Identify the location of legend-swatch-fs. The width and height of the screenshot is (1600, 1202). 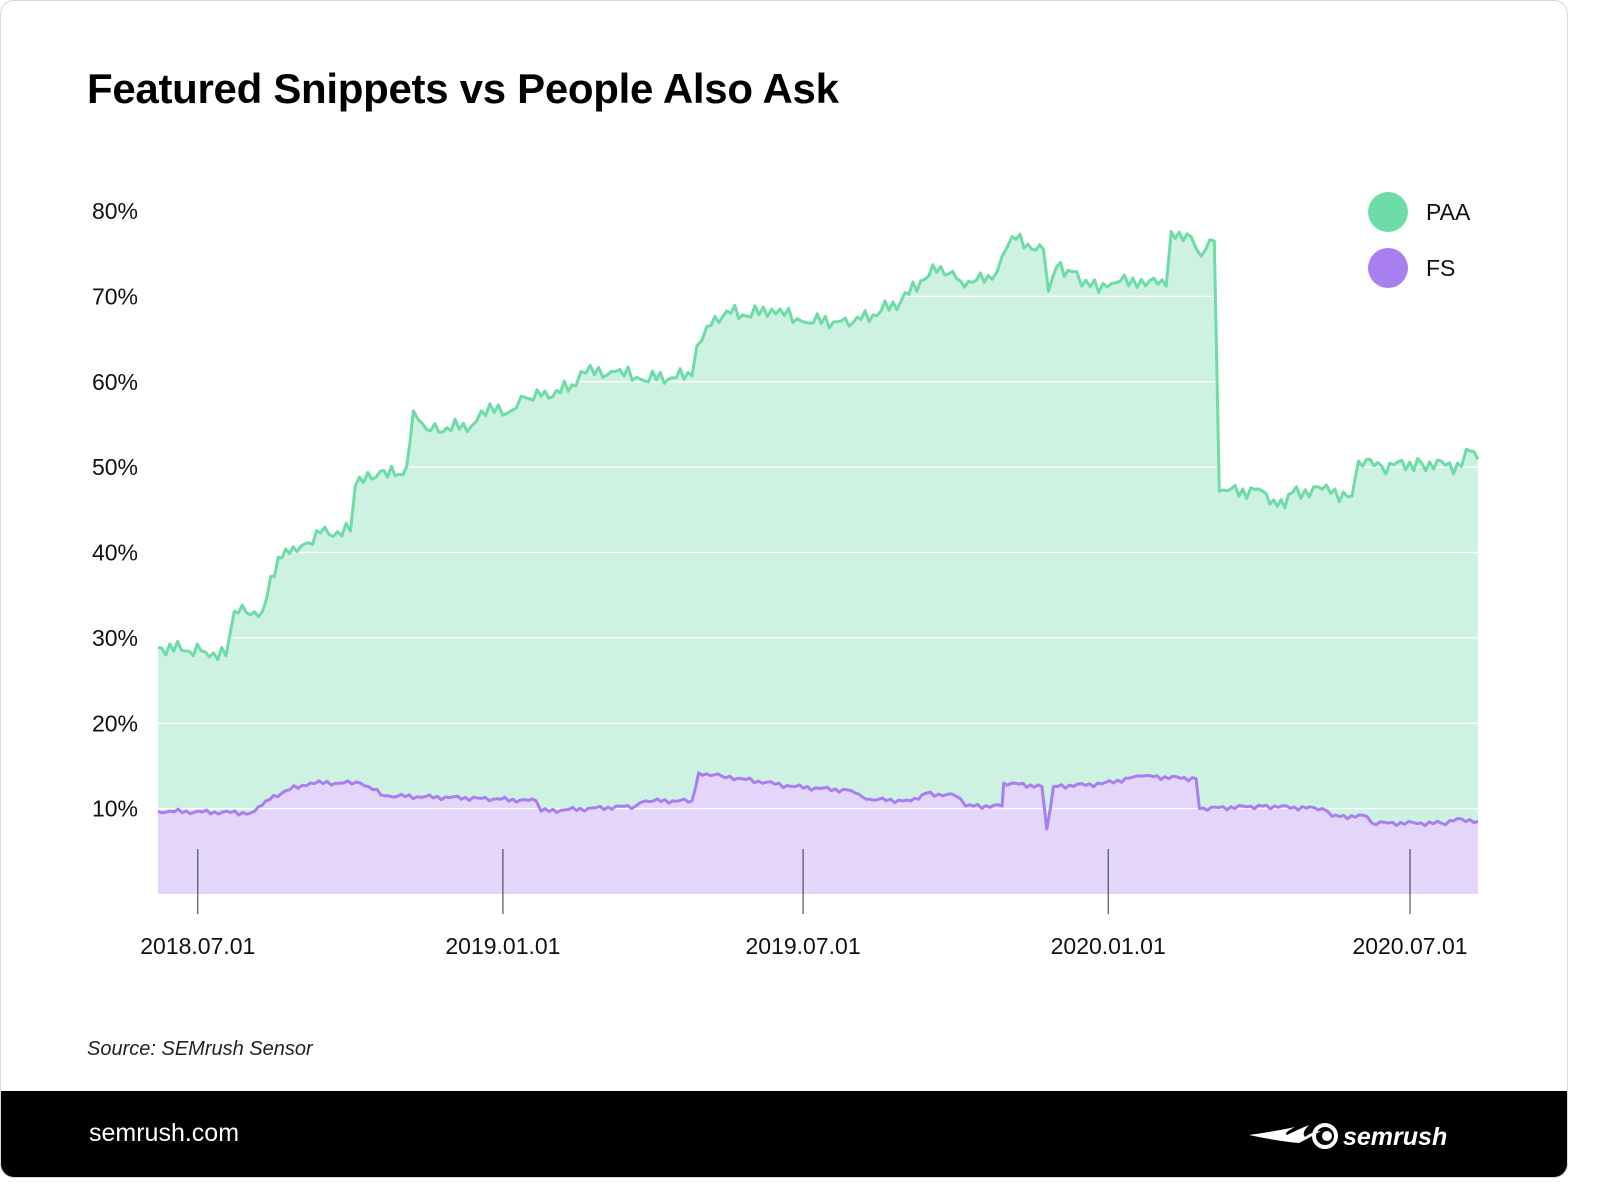
(1388, 268).